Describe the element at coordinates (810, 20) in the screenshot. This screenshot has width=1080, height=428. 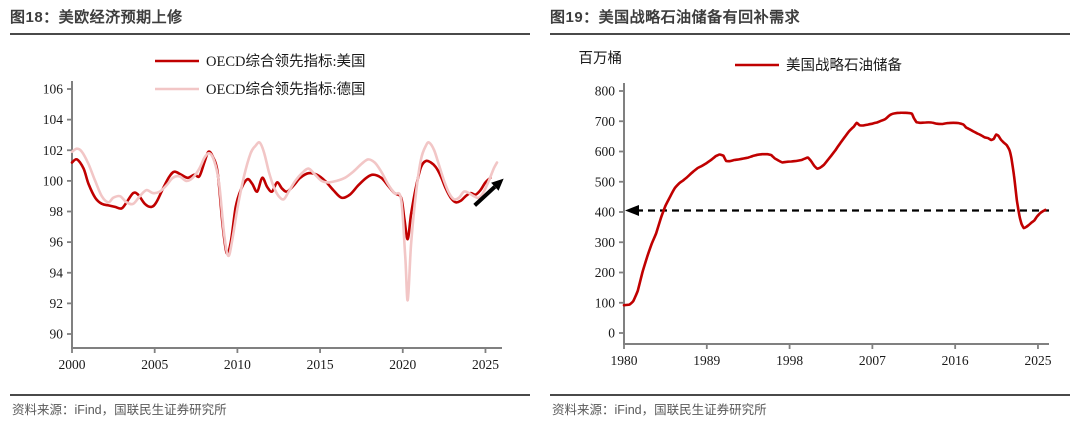
I see `figure-19-title: 图19：美国战略石油储备有回补需求` at that location.